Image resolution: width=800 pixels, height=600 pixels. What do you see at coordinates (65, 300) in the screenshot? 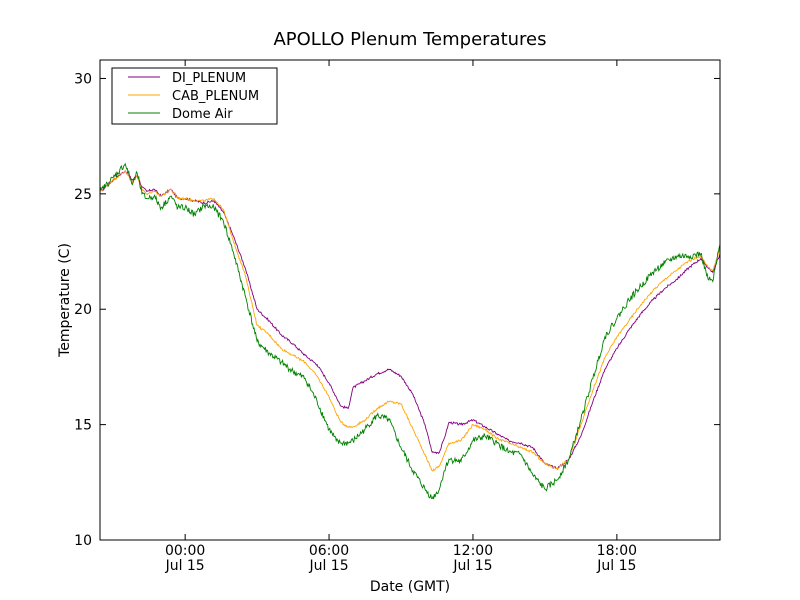
I see `y-axis-label: Temperature (C)` at bounding box center [65, 300].